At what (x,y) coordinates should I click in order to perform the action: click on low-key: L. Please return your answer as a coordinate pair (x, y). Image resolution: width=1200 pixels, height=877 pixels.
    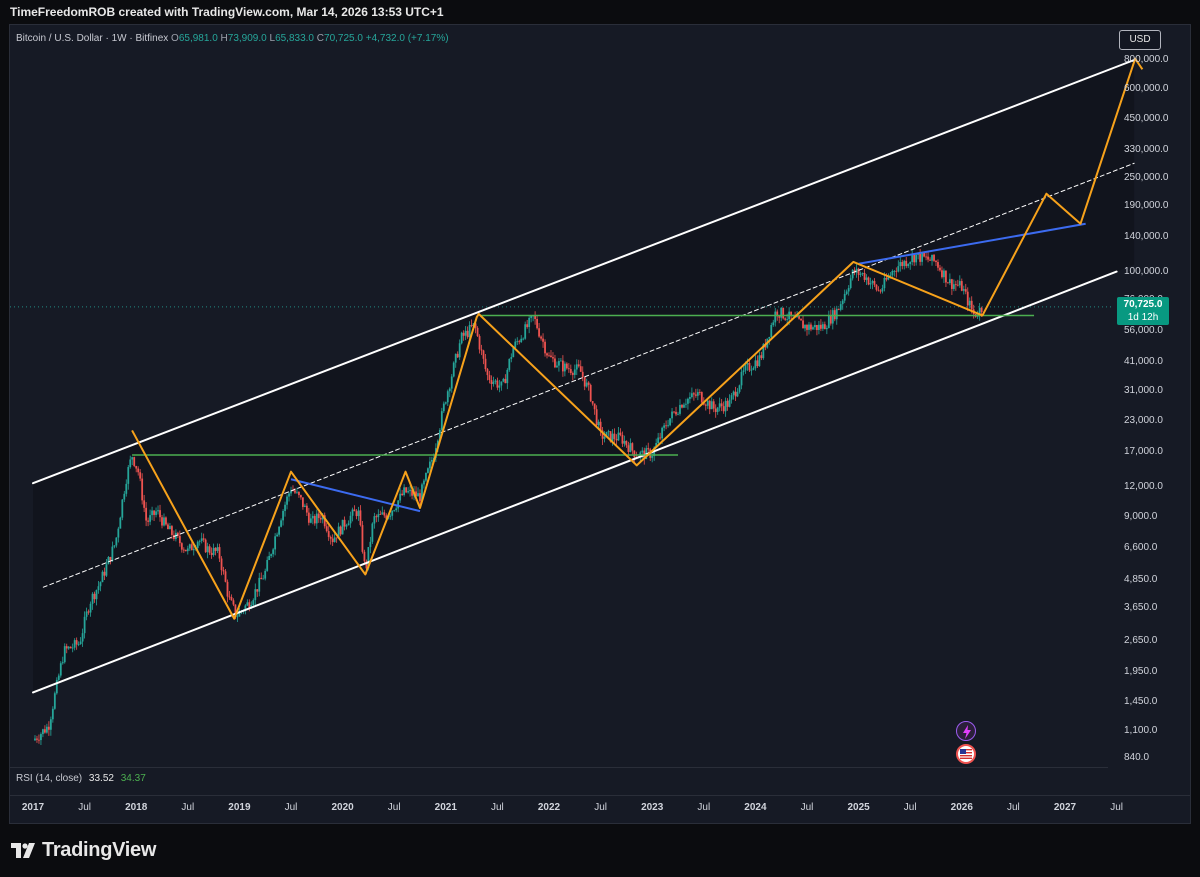
    Looking at the image, I should click on (272, 38).